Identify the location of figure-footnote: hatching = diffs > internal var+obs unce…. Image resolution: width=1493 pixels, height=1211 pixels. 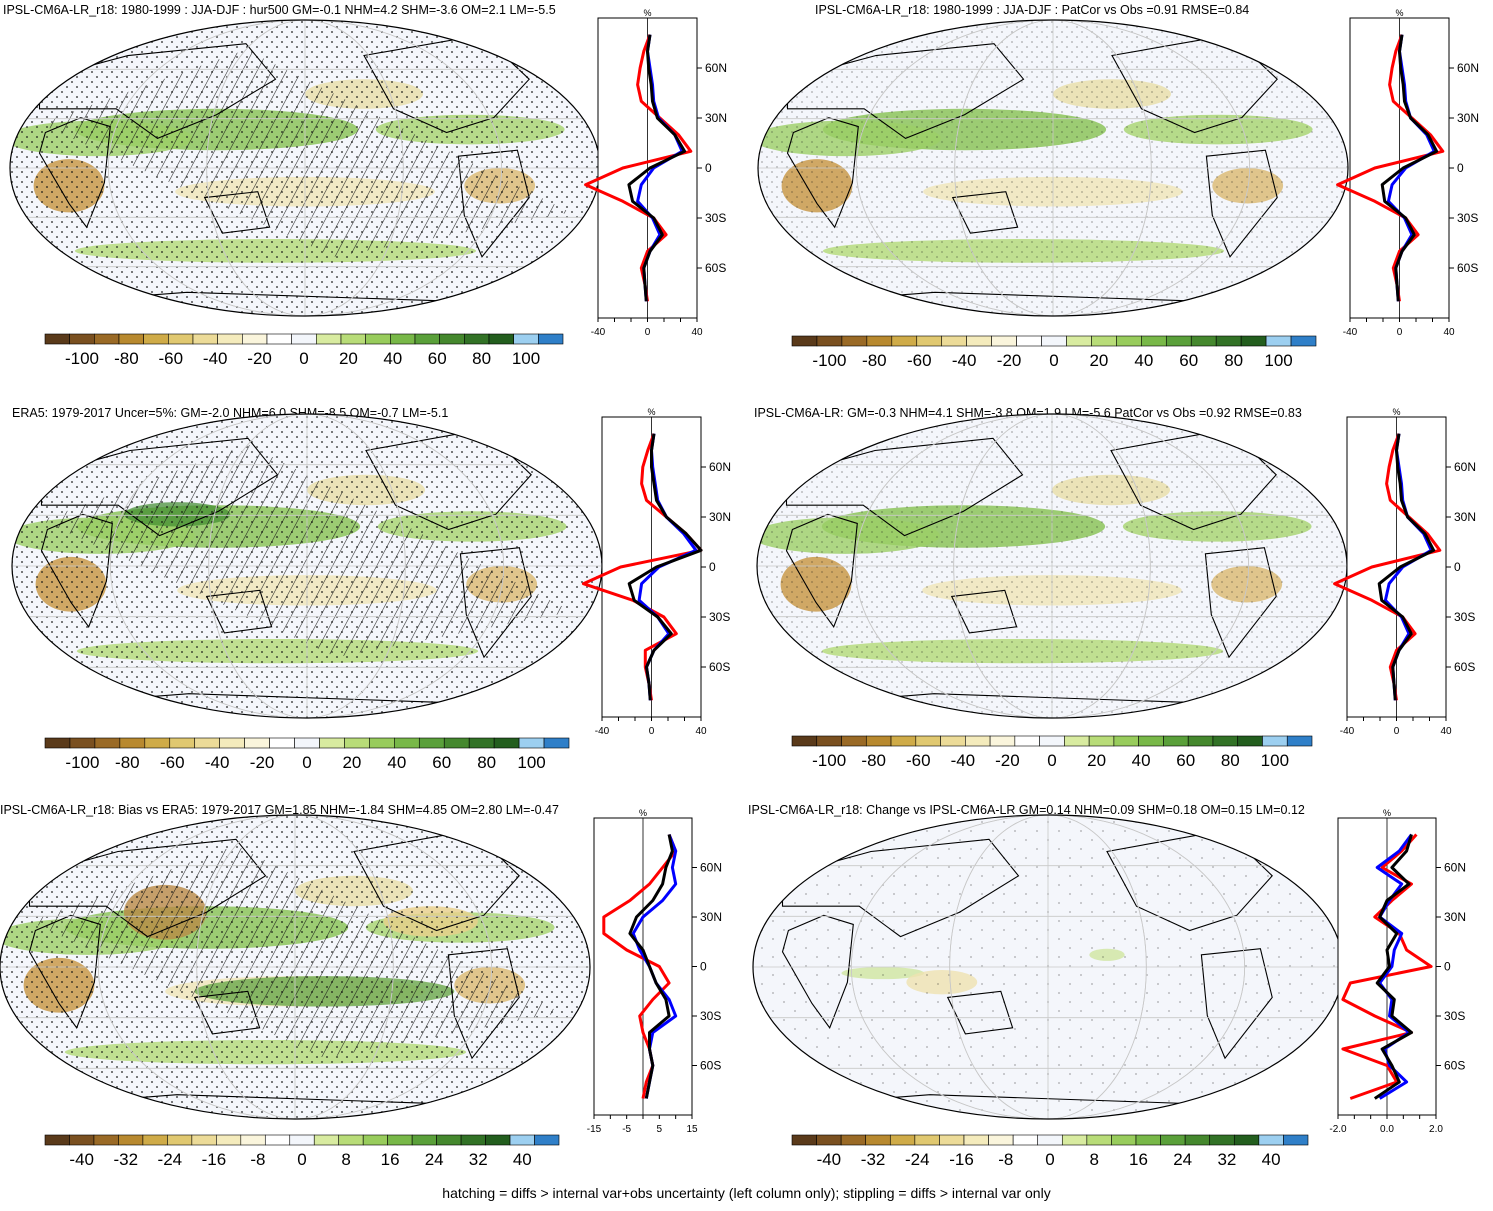
(746, 1193).